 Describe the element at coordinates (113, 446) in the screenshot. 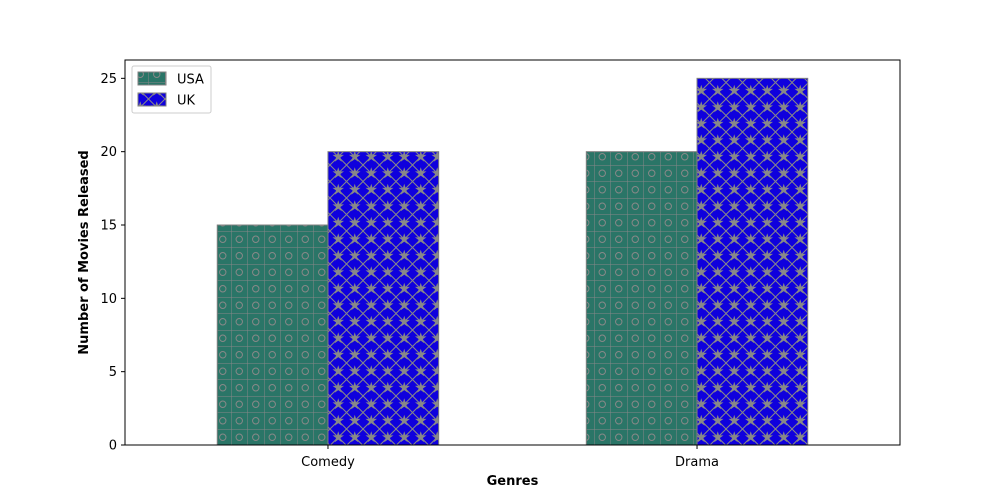

I see `y-tick-label: 0` at that location.